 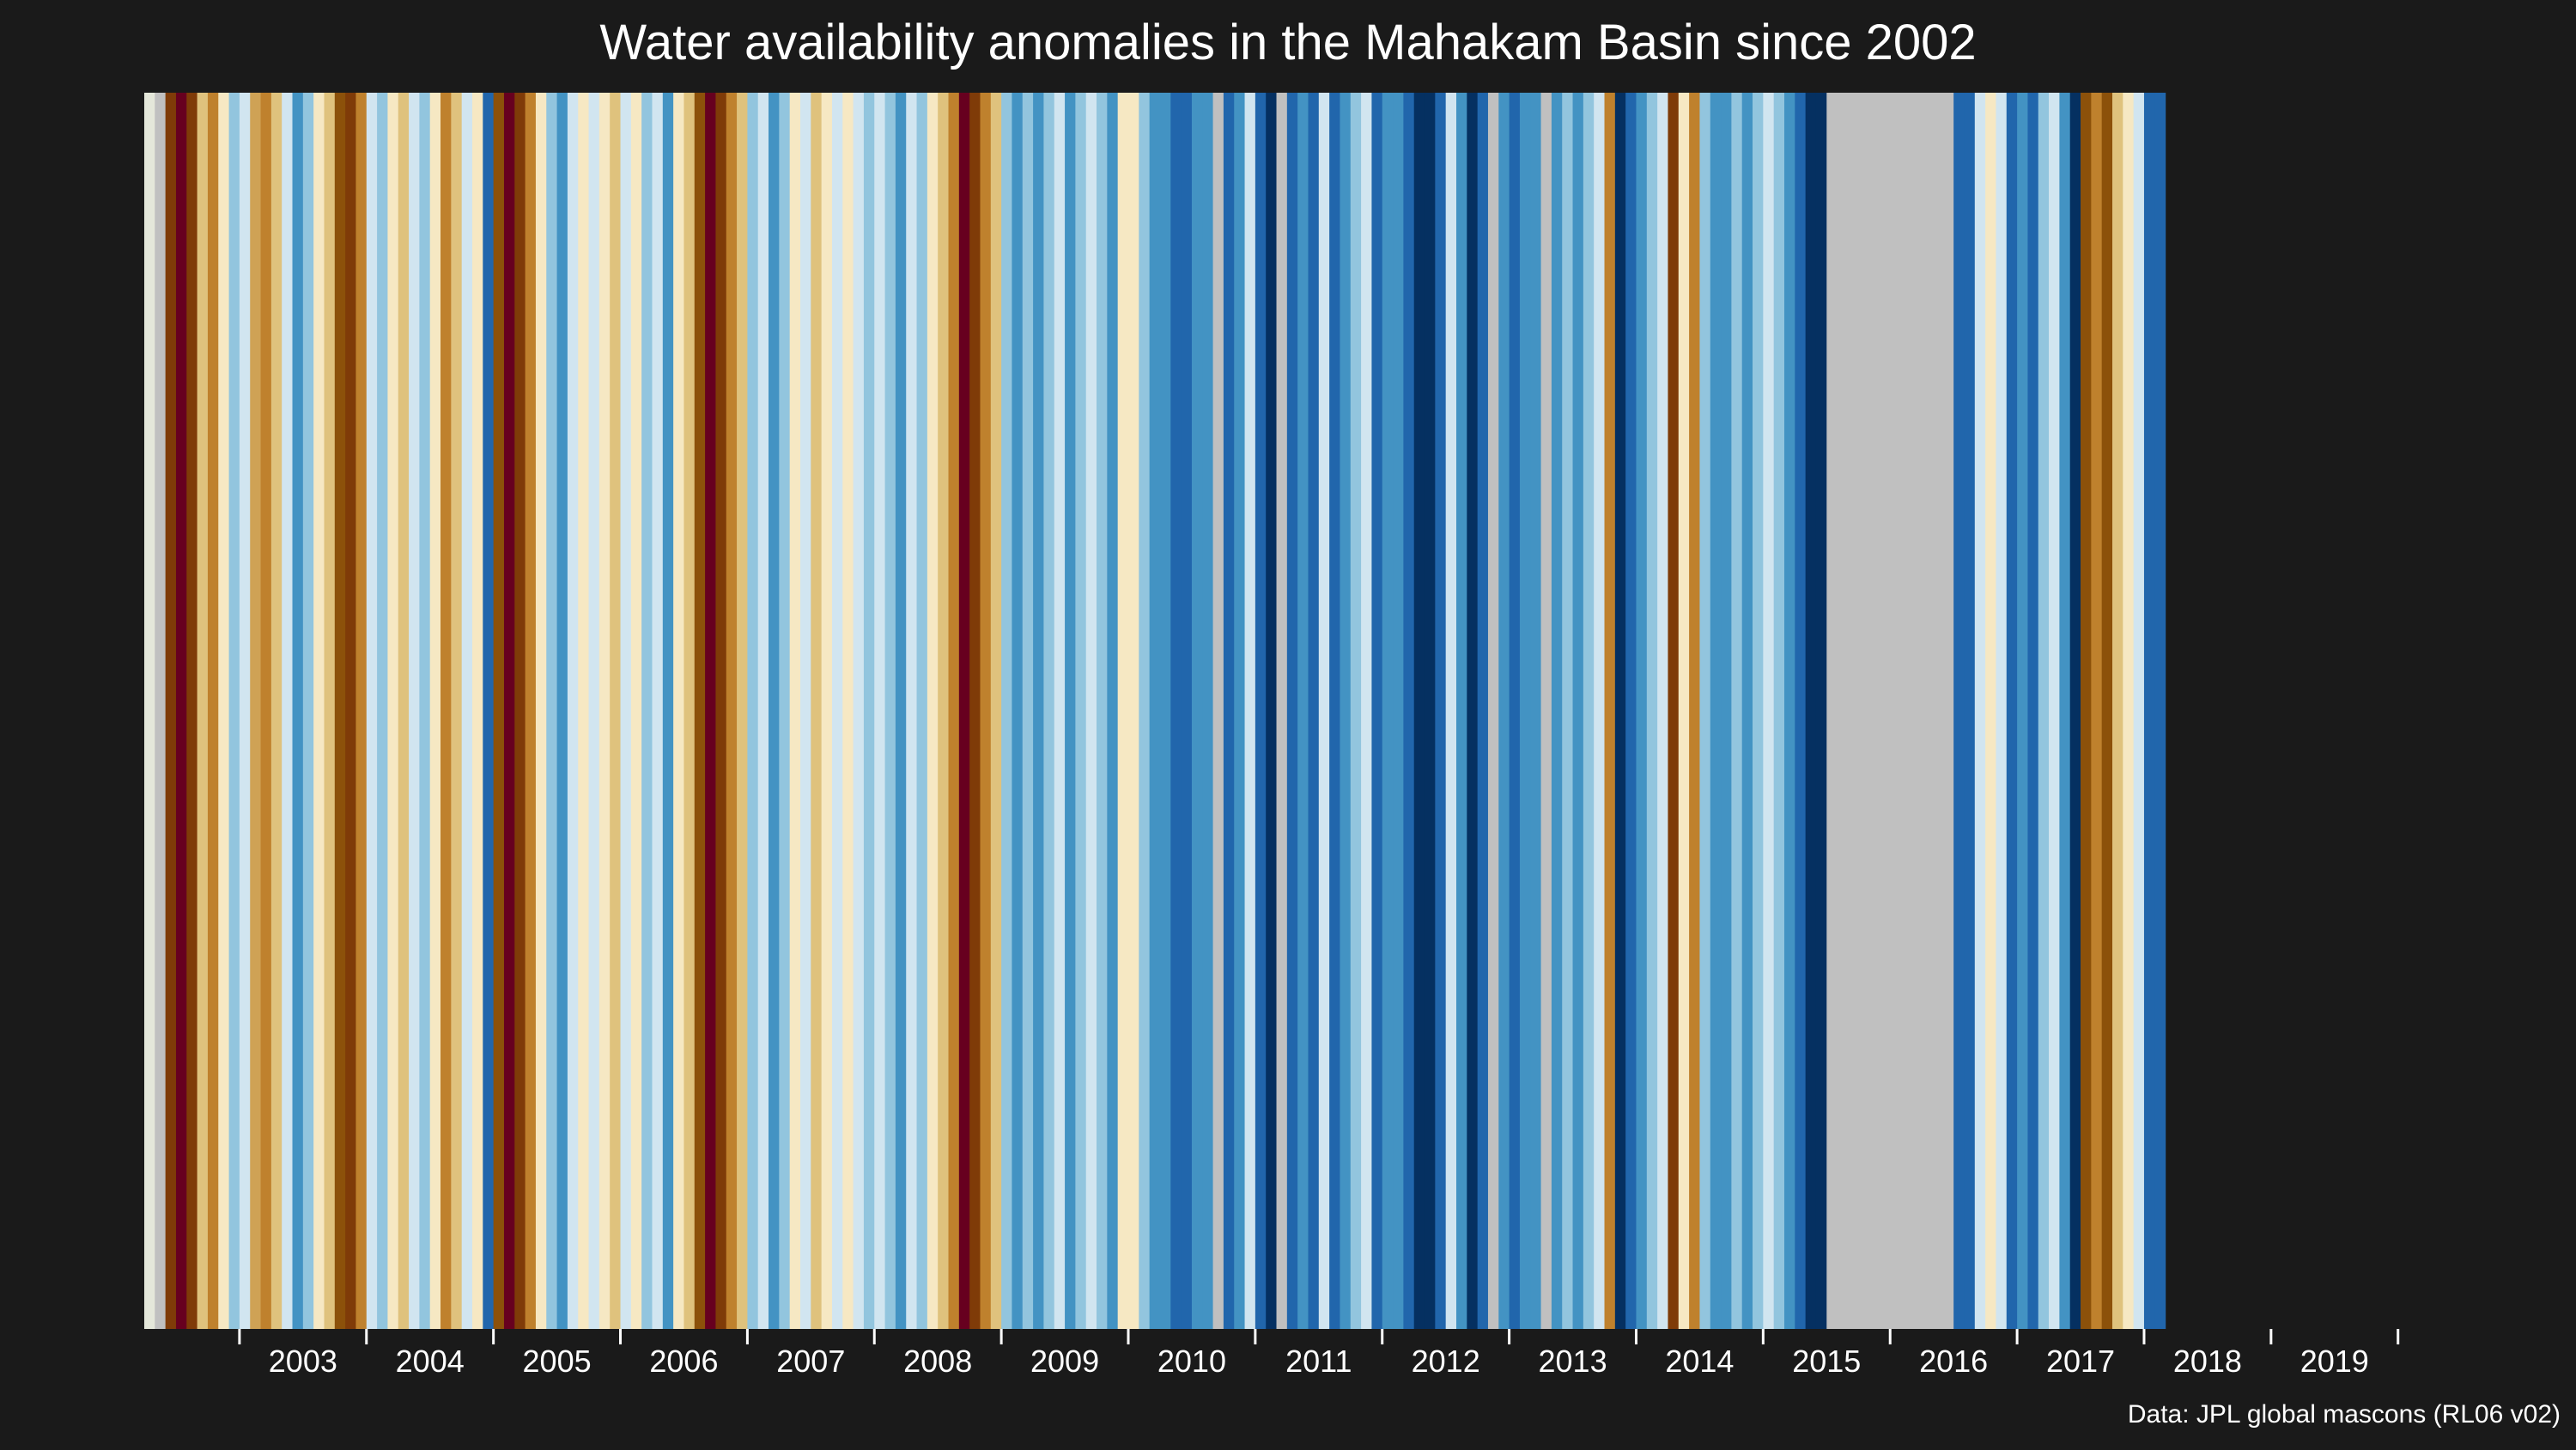 What do you see at coordinates (684, 1362) in the screenshot?
I see `x-tick-label: 2006` at bounding box center [684, 1362].